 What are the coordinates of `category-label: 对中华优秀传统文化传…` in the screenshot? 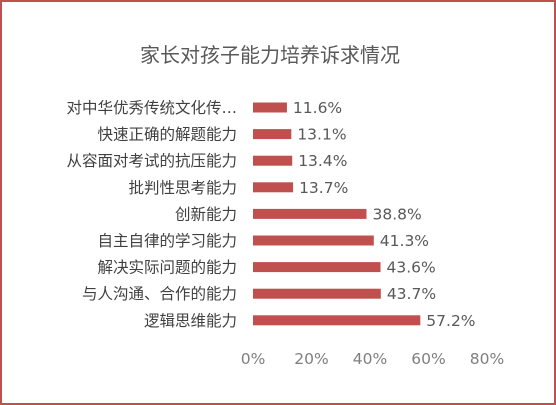 It's located at (151, 108).